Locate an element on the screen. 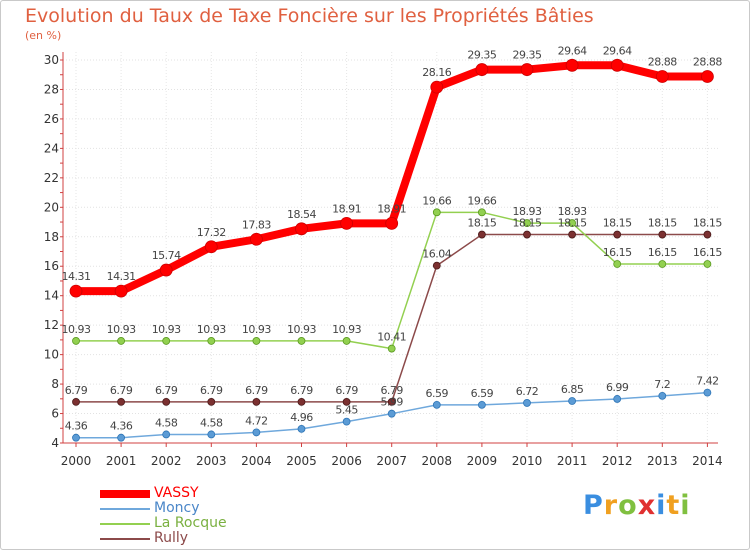 Image resolution: width=750 pixels, height=550 pixels. legend-label-la-rocque: La Rocque is located at coordinates (190, 523).